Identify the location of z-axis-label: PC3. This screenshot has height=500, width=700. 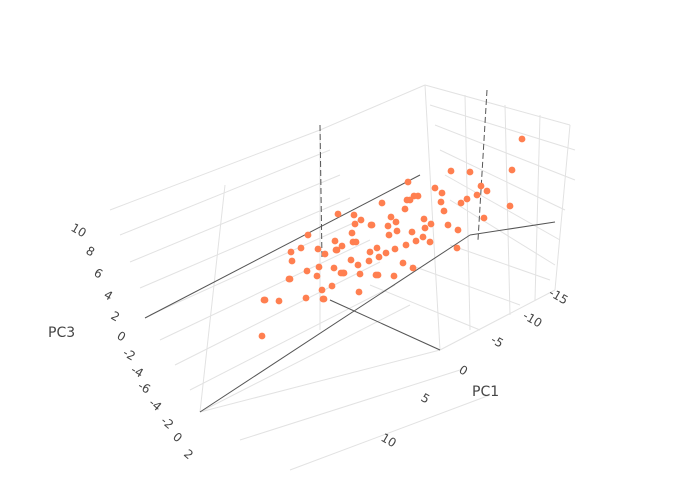
(61, 333).